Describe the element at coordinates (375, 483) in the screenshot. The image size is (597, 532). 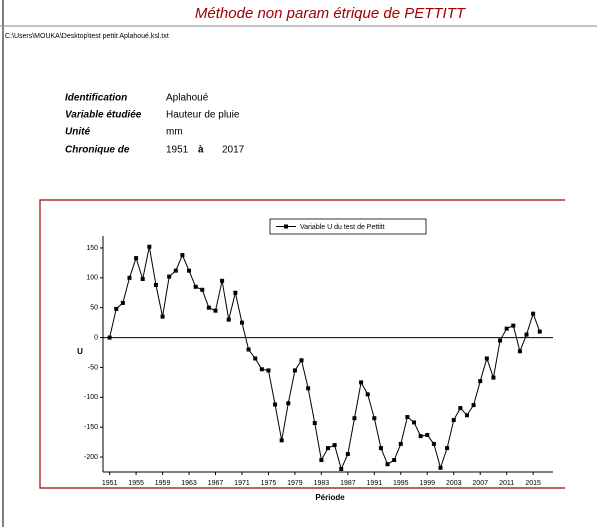
I see `x-tick-label: 1991` at that location.